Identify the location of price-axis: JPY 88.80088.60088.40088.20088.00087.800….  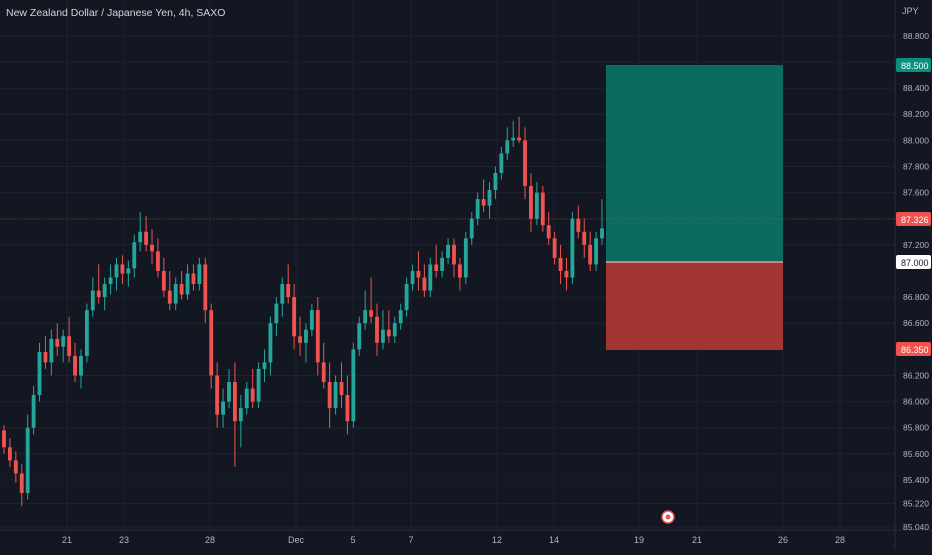
(913, 269).